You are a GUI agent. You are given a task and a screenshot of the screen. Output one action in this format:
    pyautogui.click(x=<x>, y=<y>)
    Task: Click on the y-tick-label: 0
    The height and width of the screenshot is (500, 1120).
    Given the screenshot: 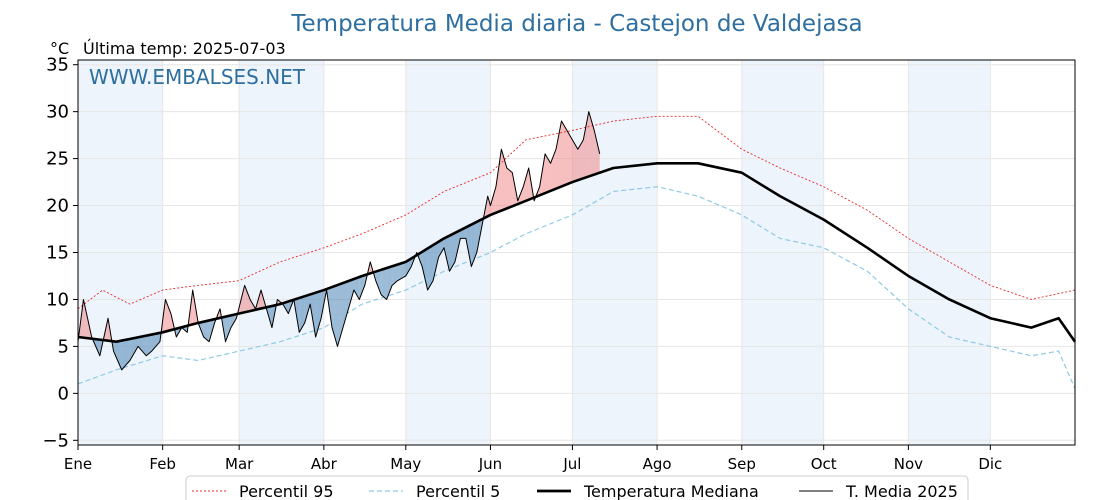 What is the action you would take?
    pyautogui.click(x=63, y=393)
    